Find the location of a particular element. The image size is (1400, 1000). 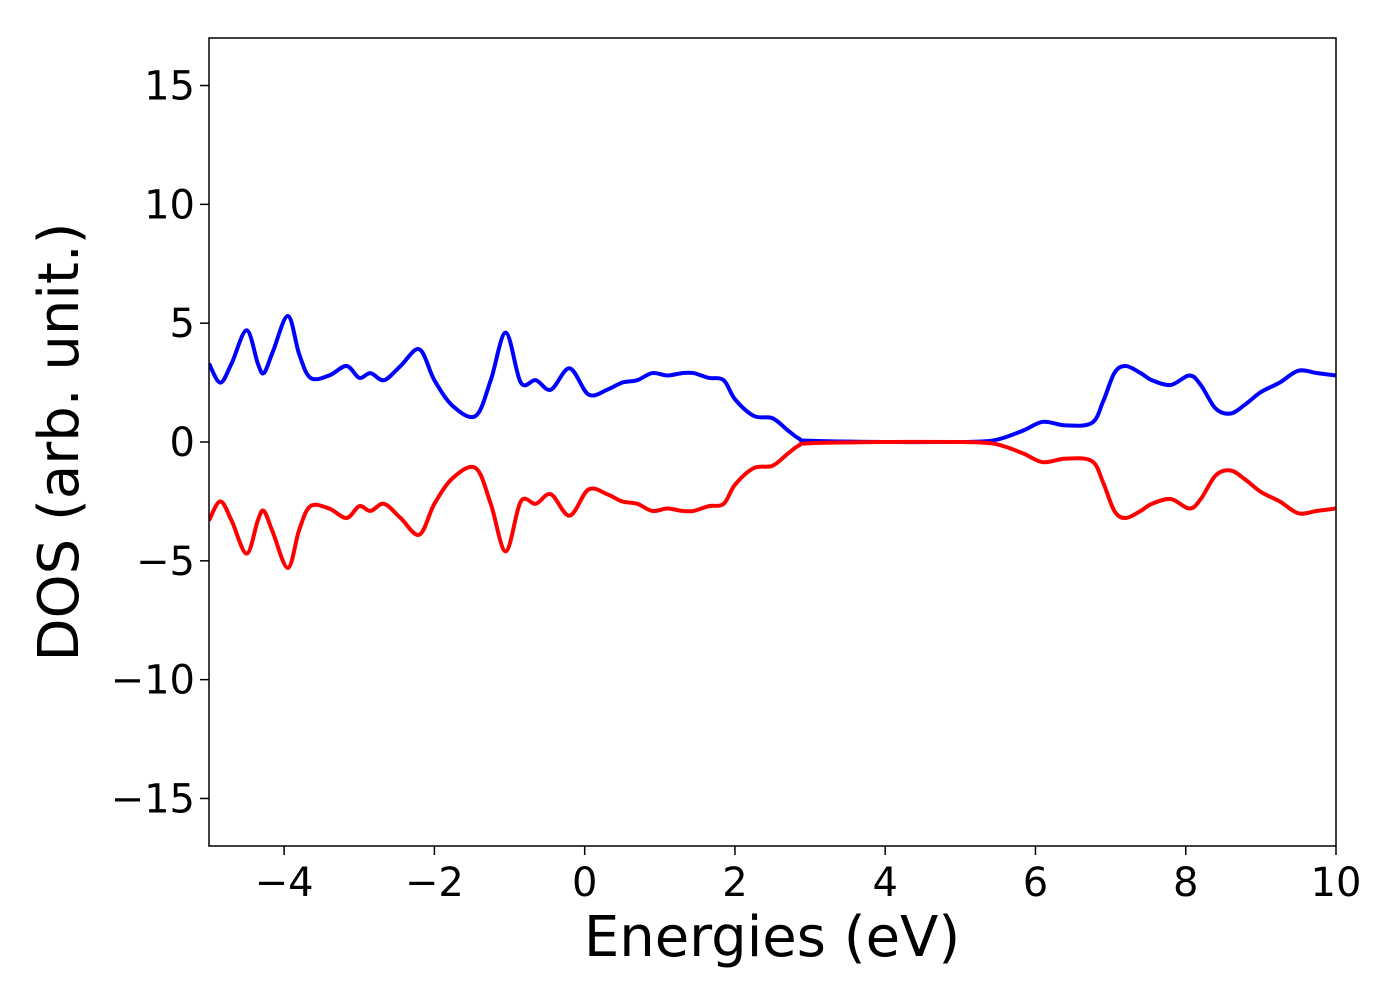

x-tick-label: 6 is located at coordinates (1035, 883).